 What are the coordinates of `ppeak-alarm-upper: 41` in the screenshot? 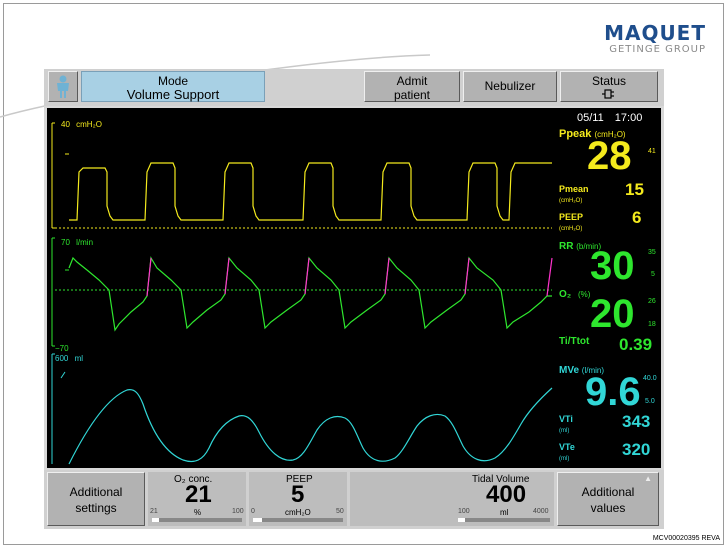 It's located at (652, 151).